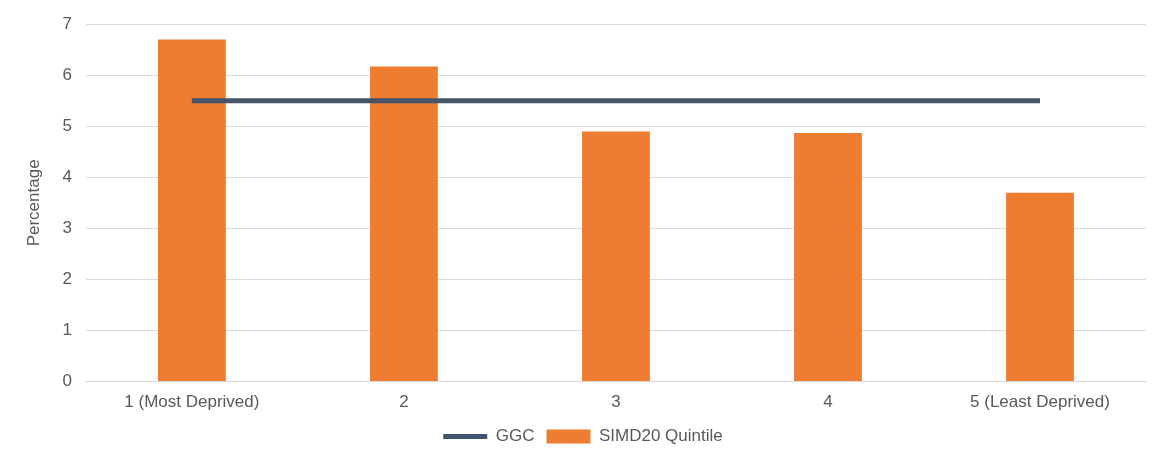  I want to click on y-tick-label: 2, so click(67, 279).